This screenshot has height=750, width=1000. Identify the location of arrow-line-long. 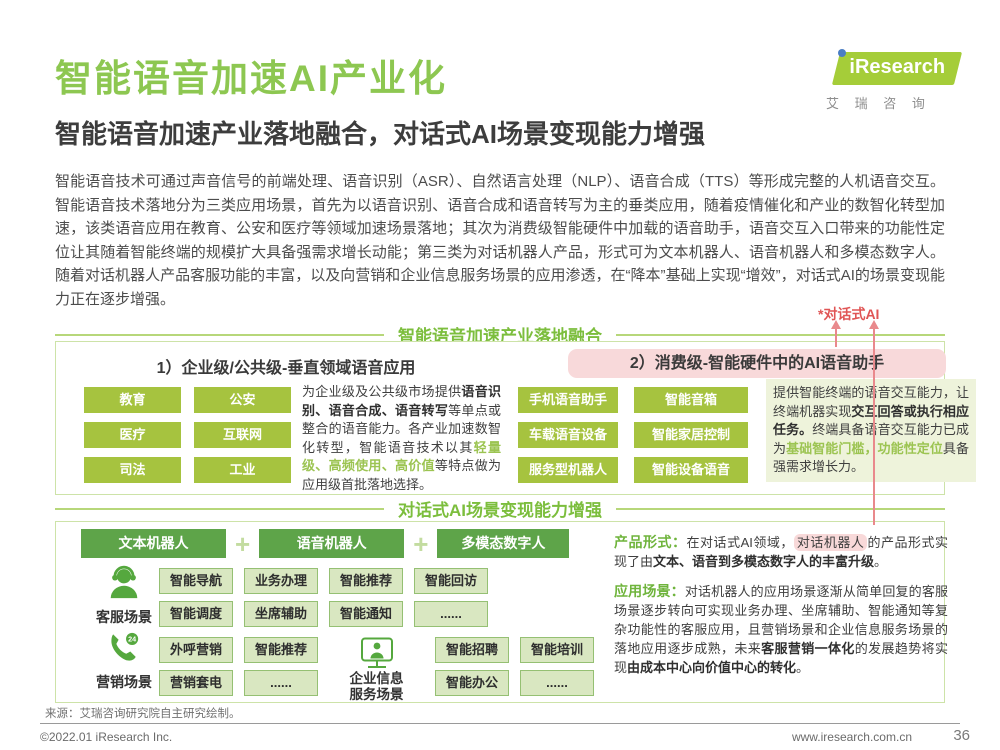
(874, 427).